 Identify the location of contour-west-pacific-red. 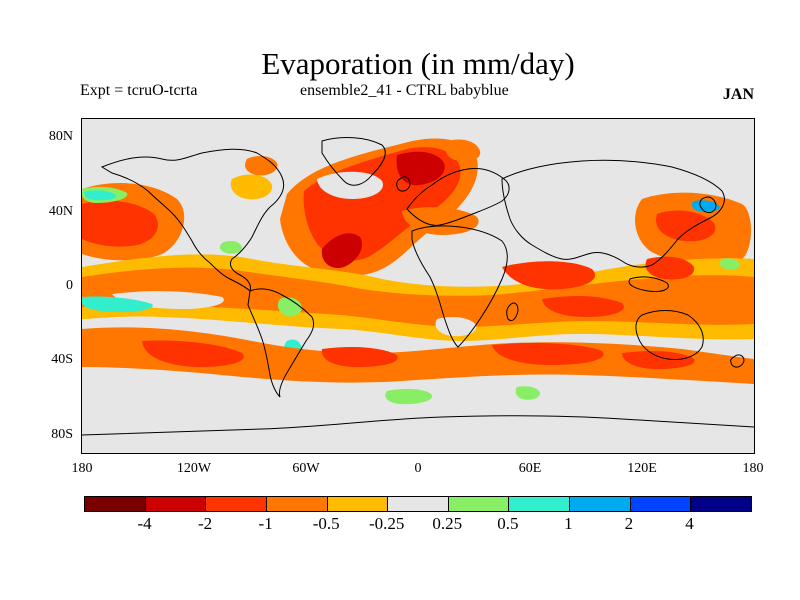
(670, 268).